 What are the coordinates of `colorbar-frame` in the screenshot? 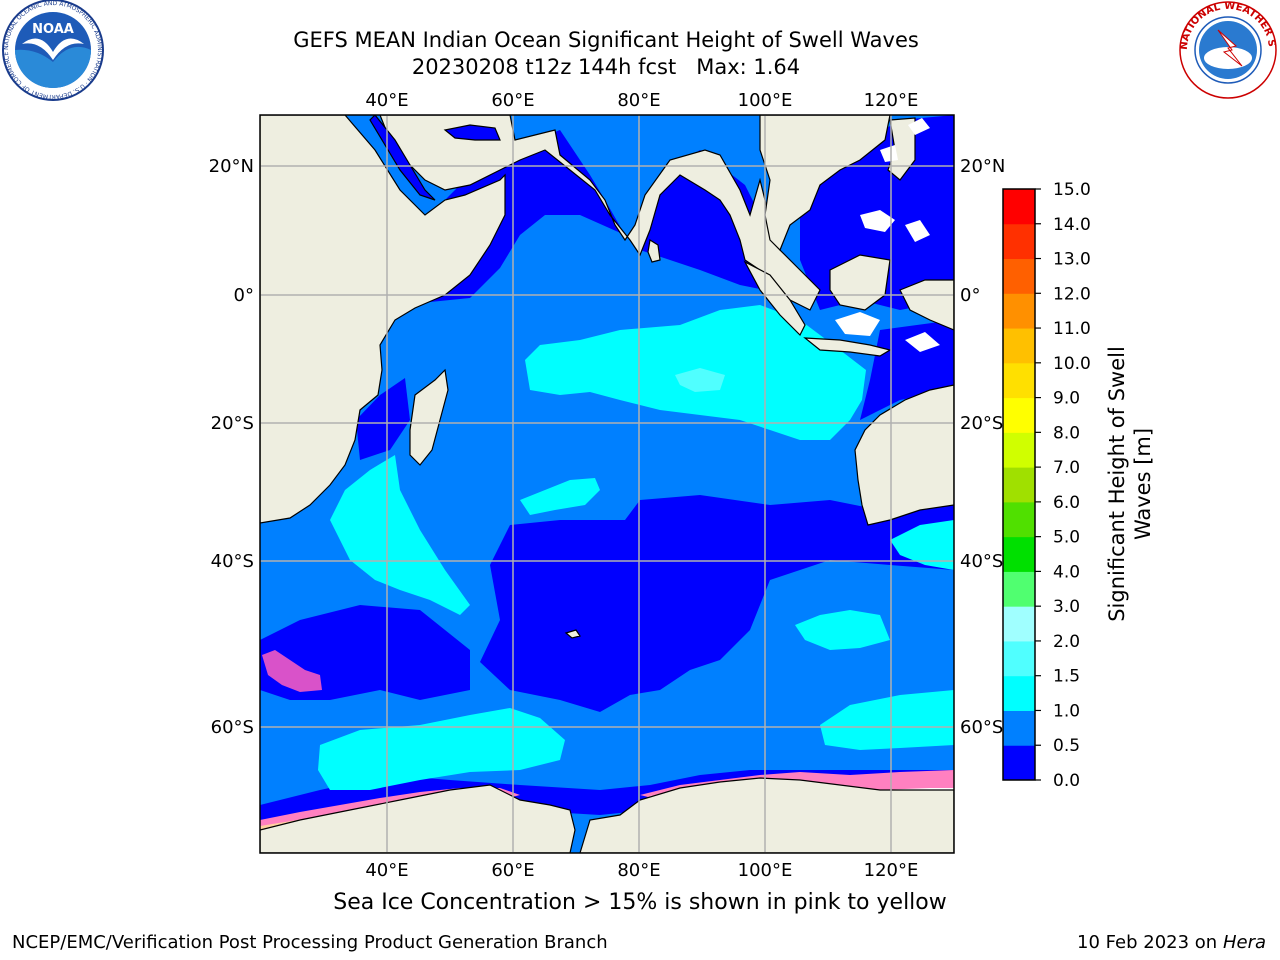 It's located at (1019, 484).